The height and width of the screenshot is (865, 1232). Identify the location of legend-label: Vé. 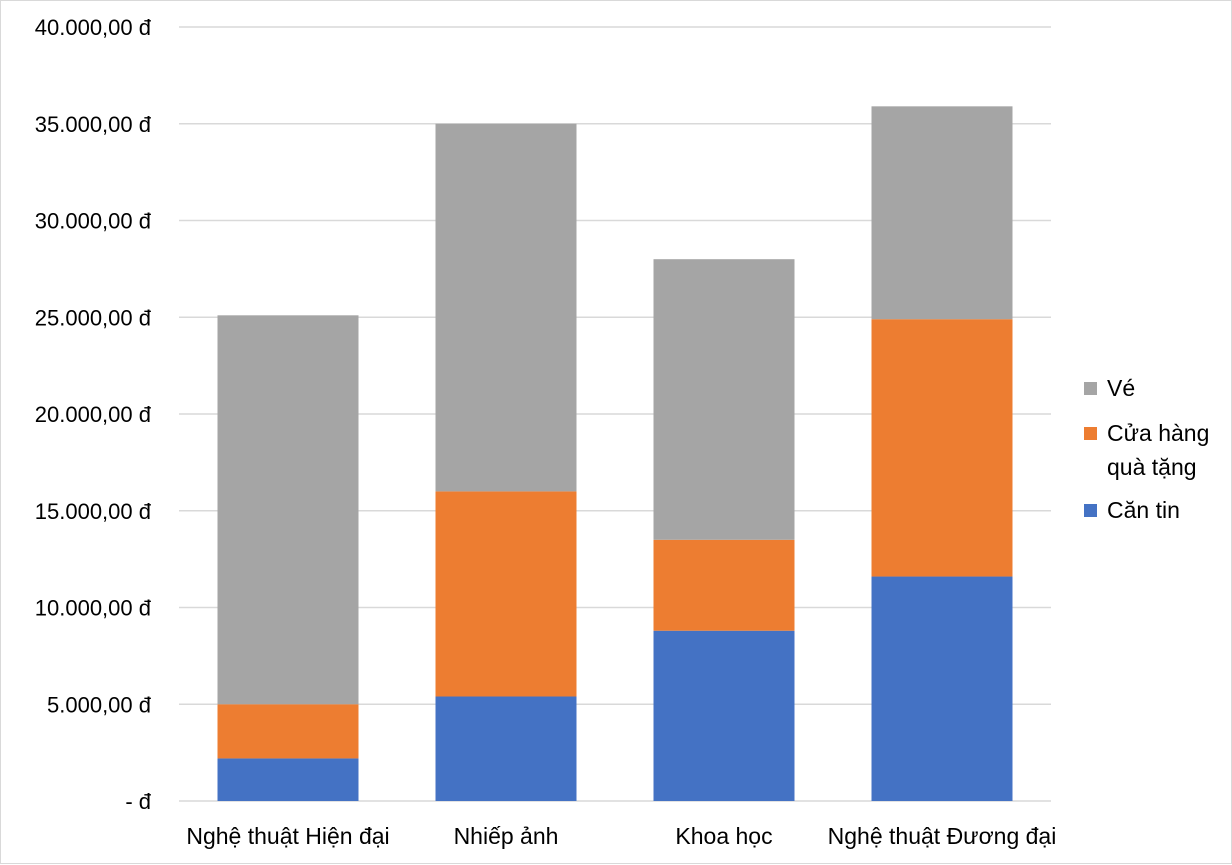
(1121, 388).